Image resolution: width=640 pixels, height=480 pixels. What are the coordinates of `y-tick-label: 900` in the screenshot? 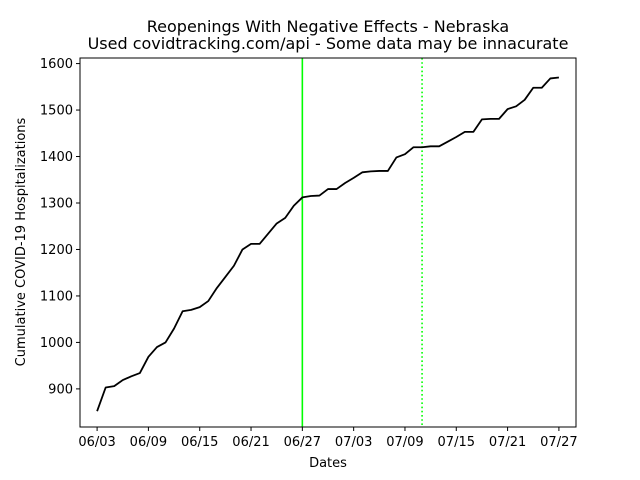 It's located at (60, 389).